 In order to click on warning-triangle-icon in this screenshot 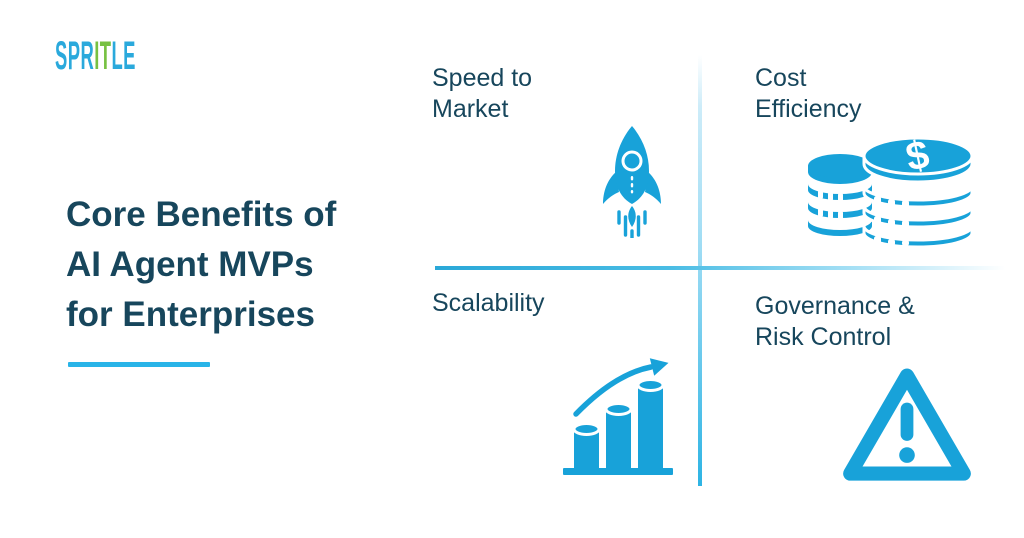, I will do `click(907, 424)`.